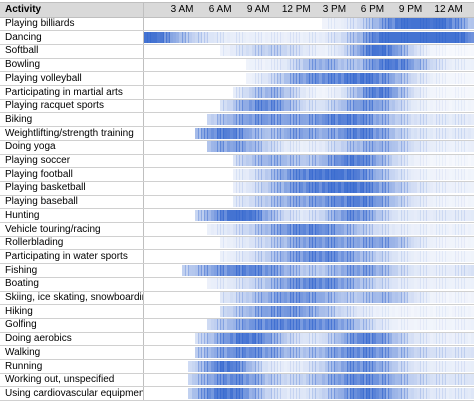 This screenshot has height=401, width=474. What do you see at coordinates (19, 119) in the screenshot?
I see `activity-label: Biking` at bounding box center [19, 119].